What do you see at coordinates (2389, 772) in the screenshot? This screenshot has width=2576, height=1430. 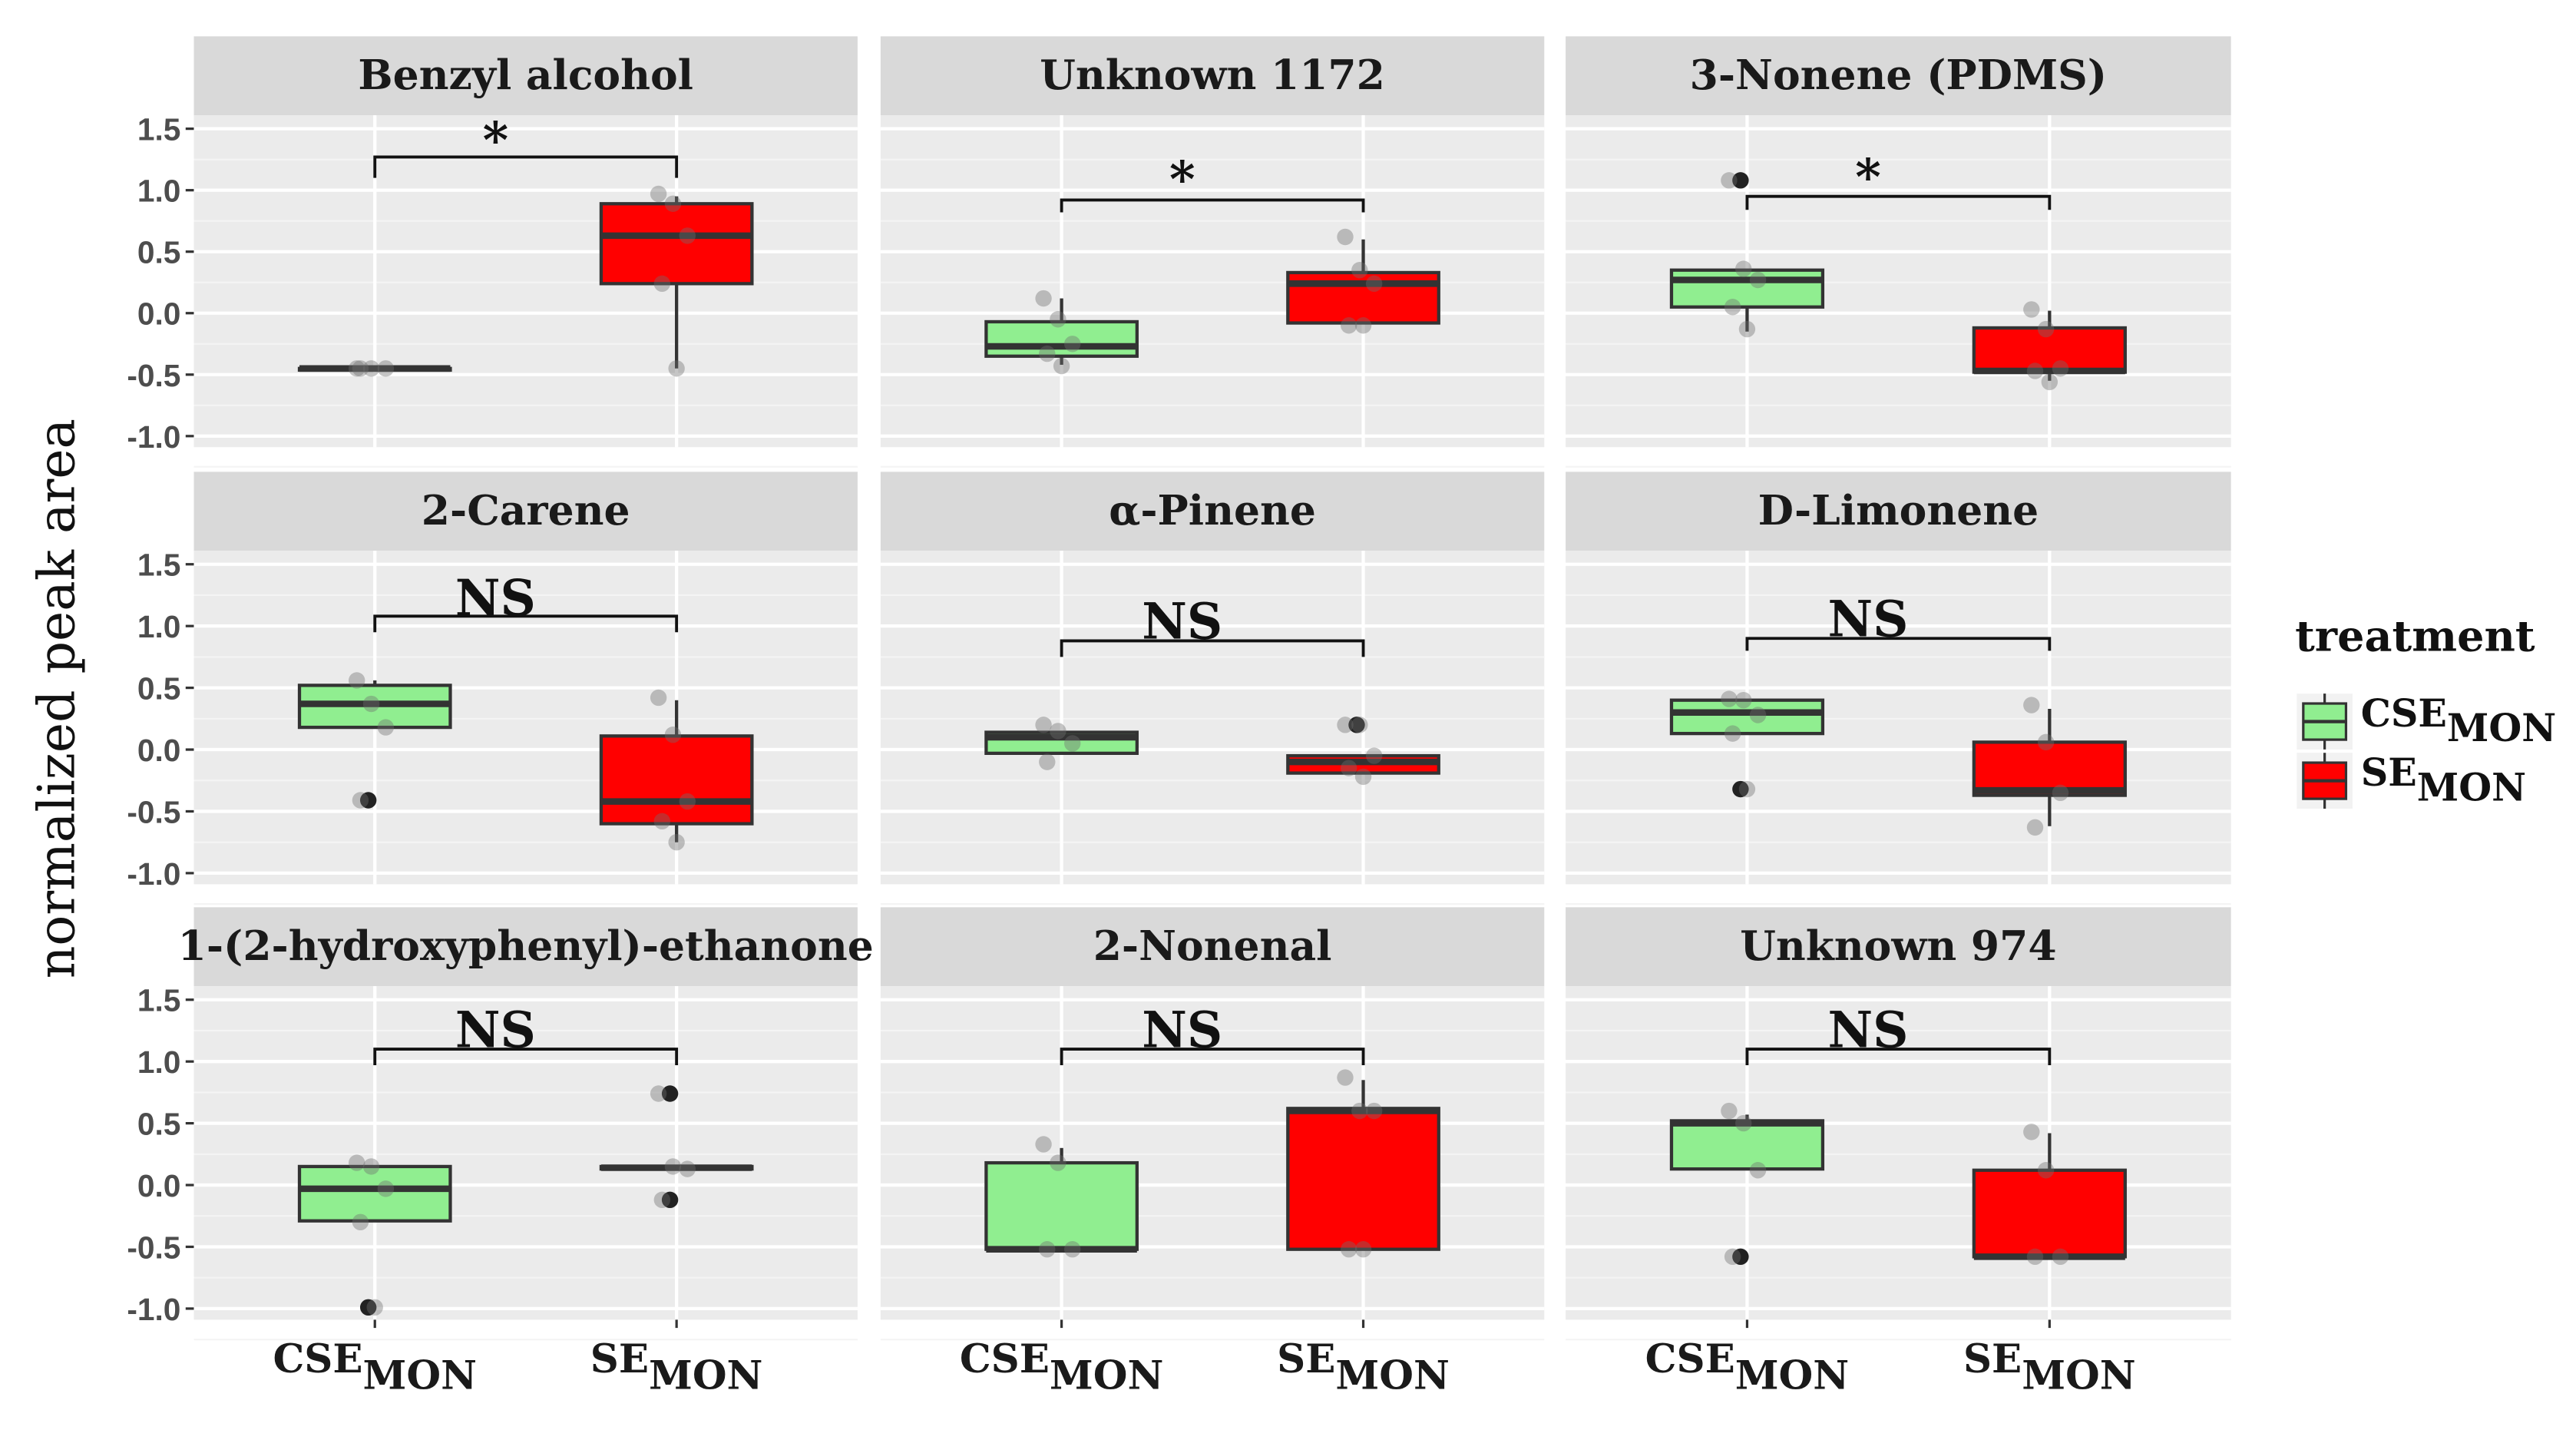 I see `legend-label-base: SE` at bounding box center [2389, 772].